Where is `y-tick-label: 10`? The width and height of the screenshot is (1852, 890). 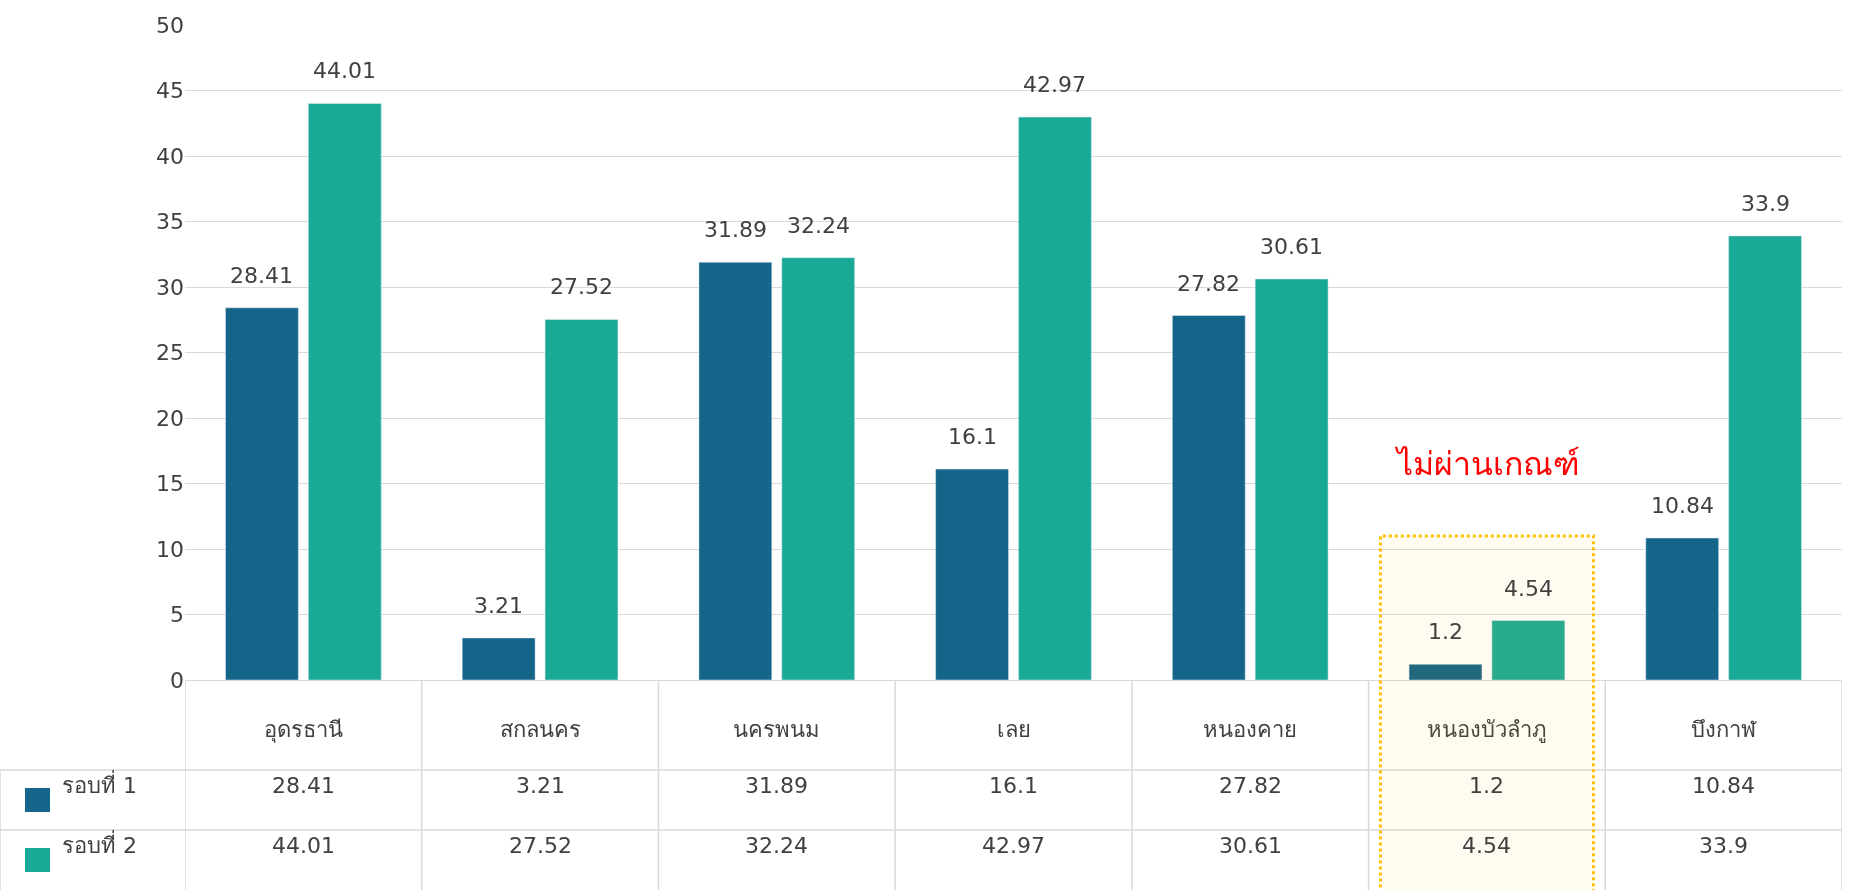
y-tick-label: 10 is located at coordinates (170, 549).